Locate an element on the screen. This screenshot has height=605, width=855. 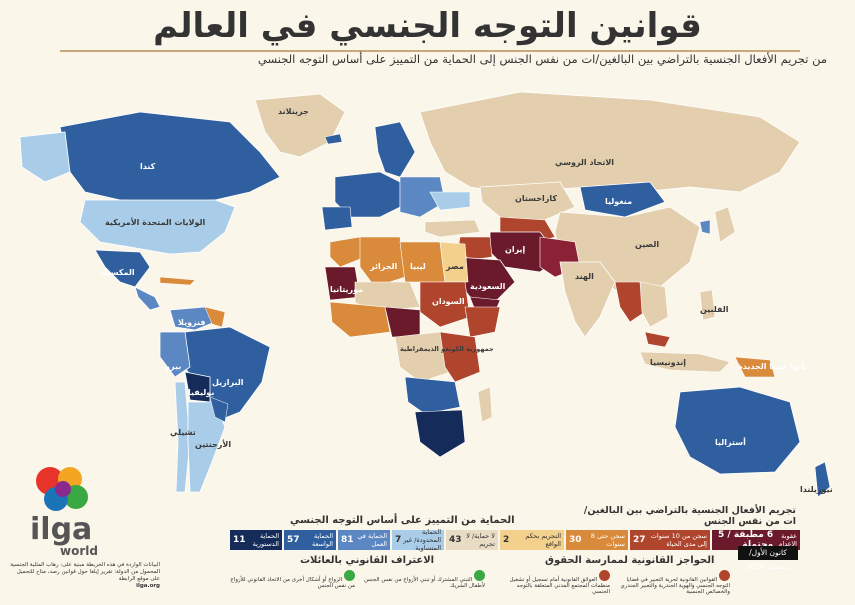
region-central-africa is located at coordinates (422, 357).